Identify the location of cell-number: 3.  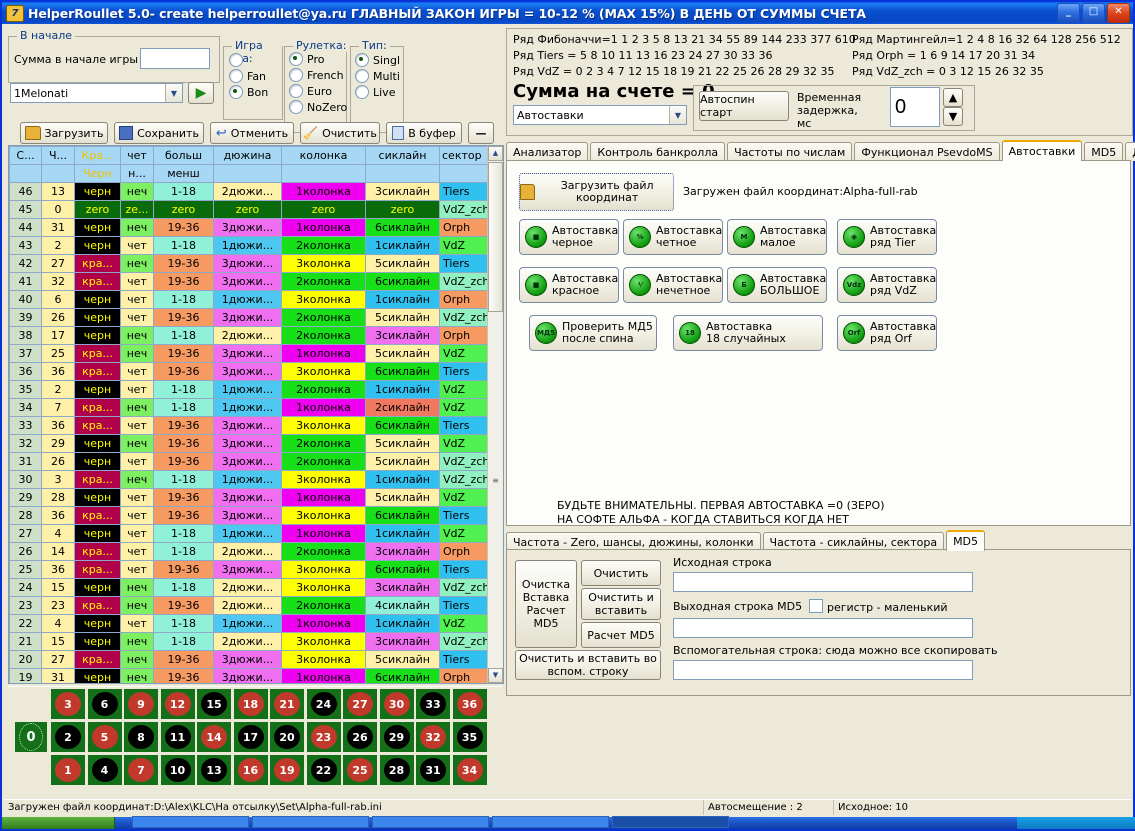
(58, 479).